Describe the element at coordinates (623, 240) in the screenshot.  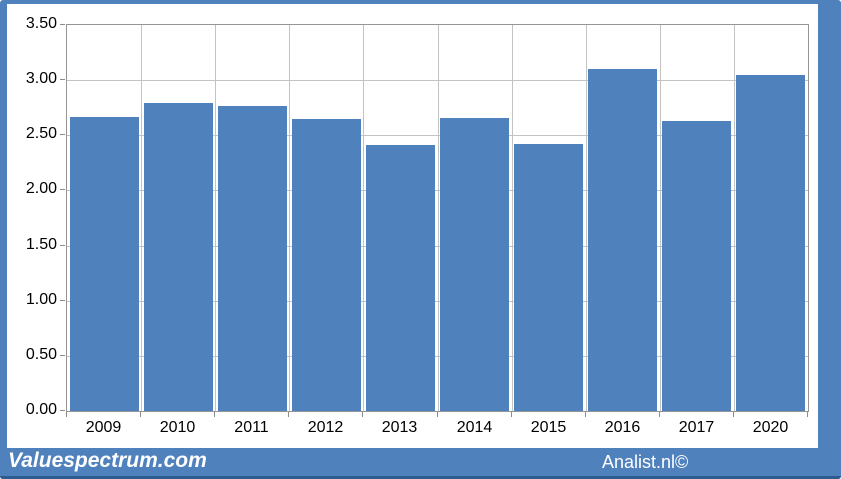
I see `bar-2016` at that location.